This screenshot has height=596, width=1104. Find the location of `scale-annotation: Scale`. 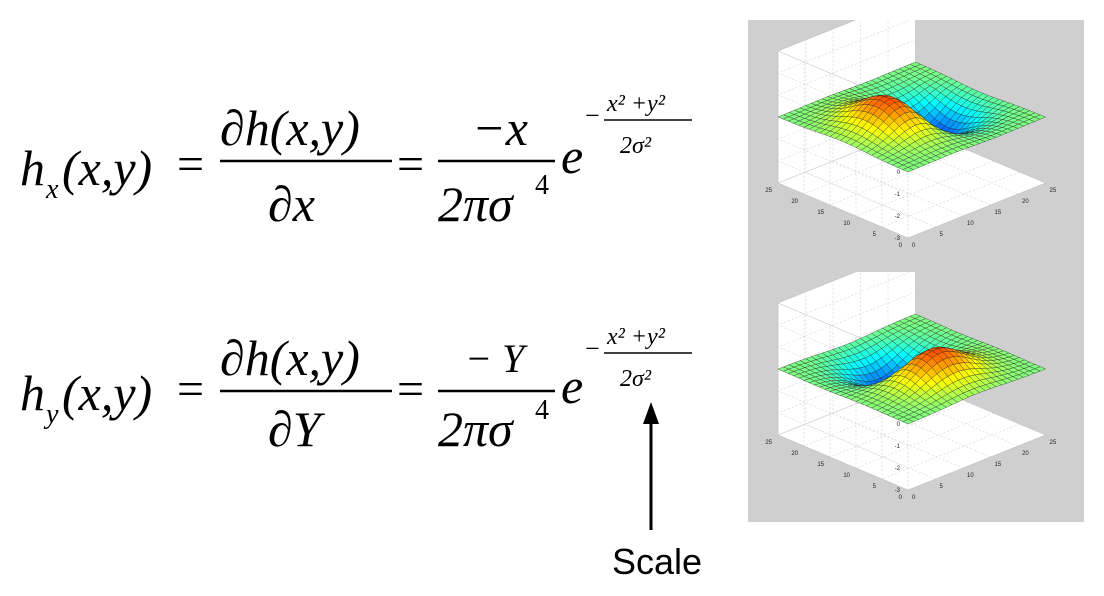

scale-annotation: Scale is located at coordinates (657, 492).